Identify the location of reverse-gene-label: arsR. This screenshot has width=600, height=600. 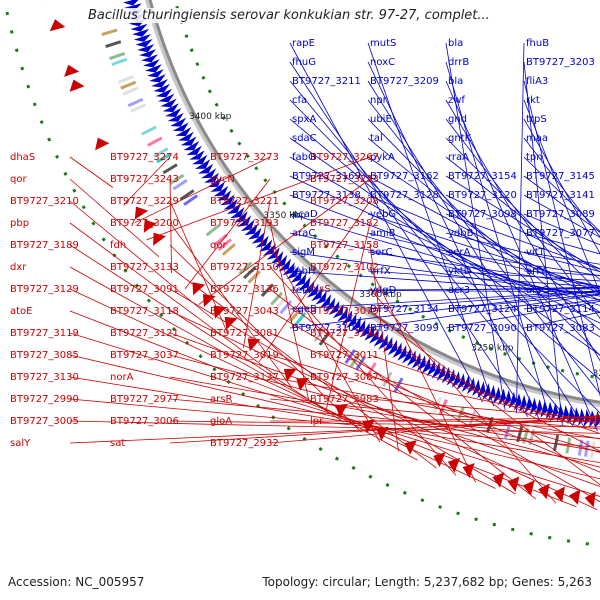
(221, 399).